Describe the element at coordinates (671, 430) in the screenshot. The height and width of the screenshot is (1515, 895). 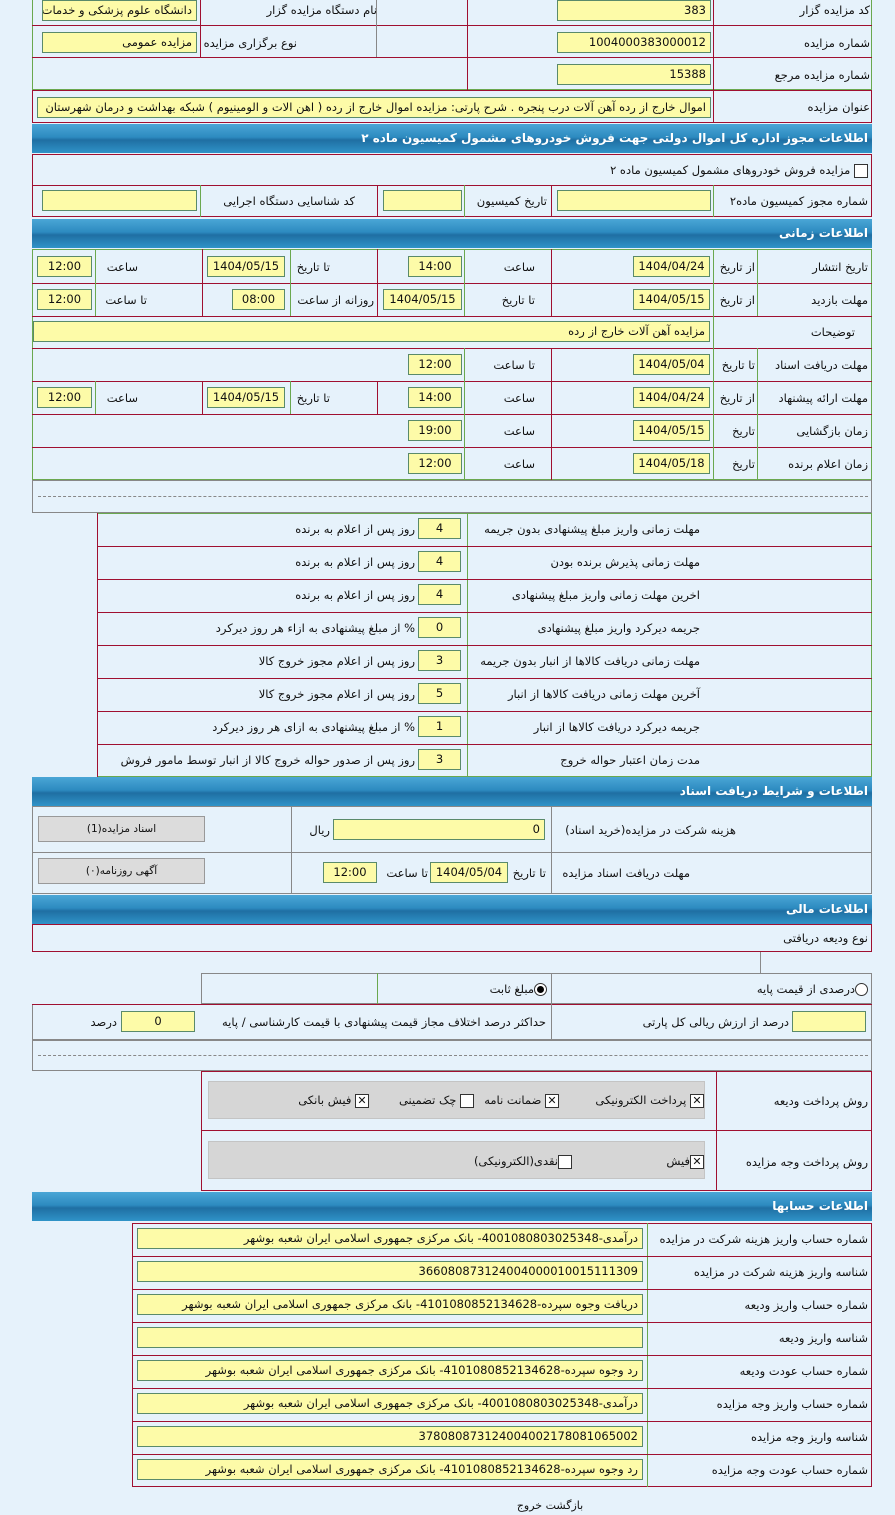
I see `opening-date: 1404/05/15` at that location.